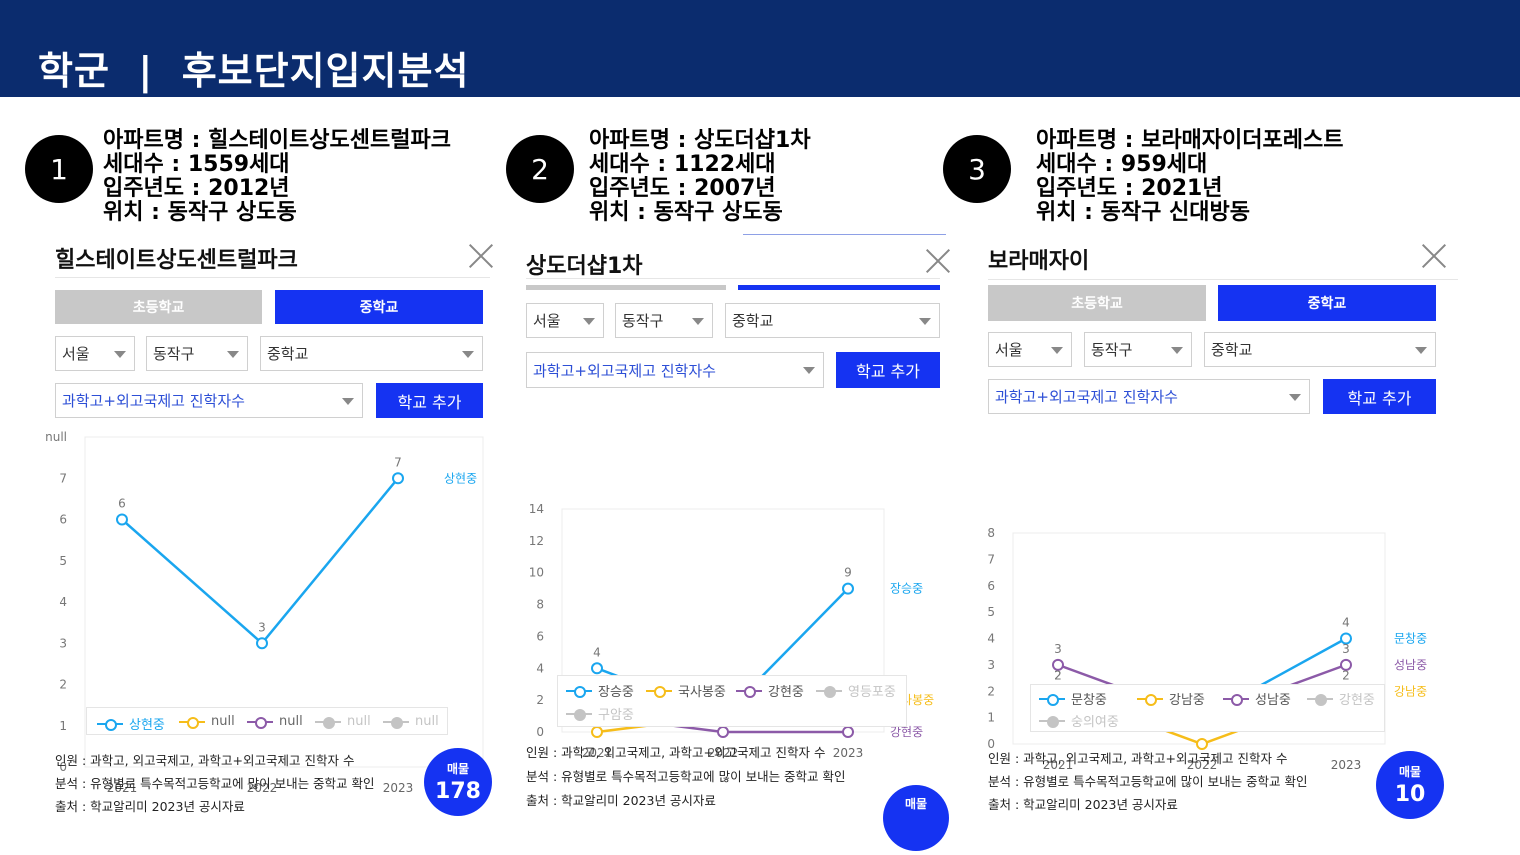 This screenshot has width=1520, height=855. I want to click on note-source: 출처 : 학교알리미 2023년 공시자료, so click(150, 806).